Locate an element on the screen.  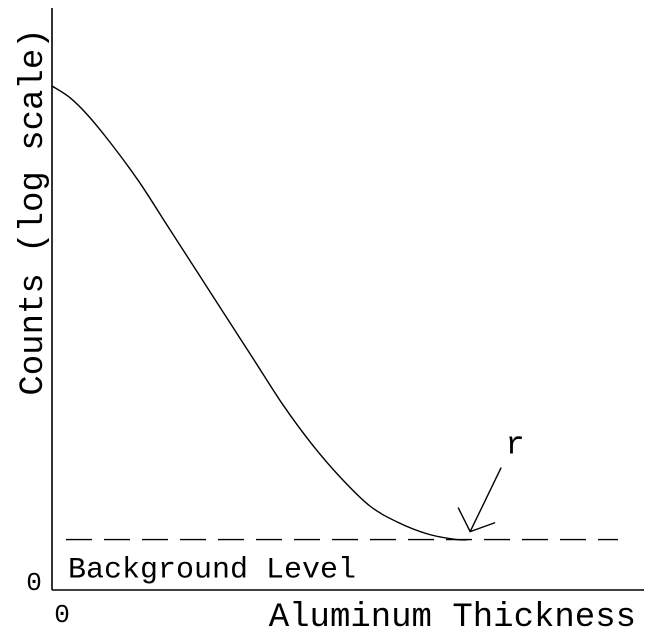
reference-lines: Background Level is located at coordinates (342, 563).